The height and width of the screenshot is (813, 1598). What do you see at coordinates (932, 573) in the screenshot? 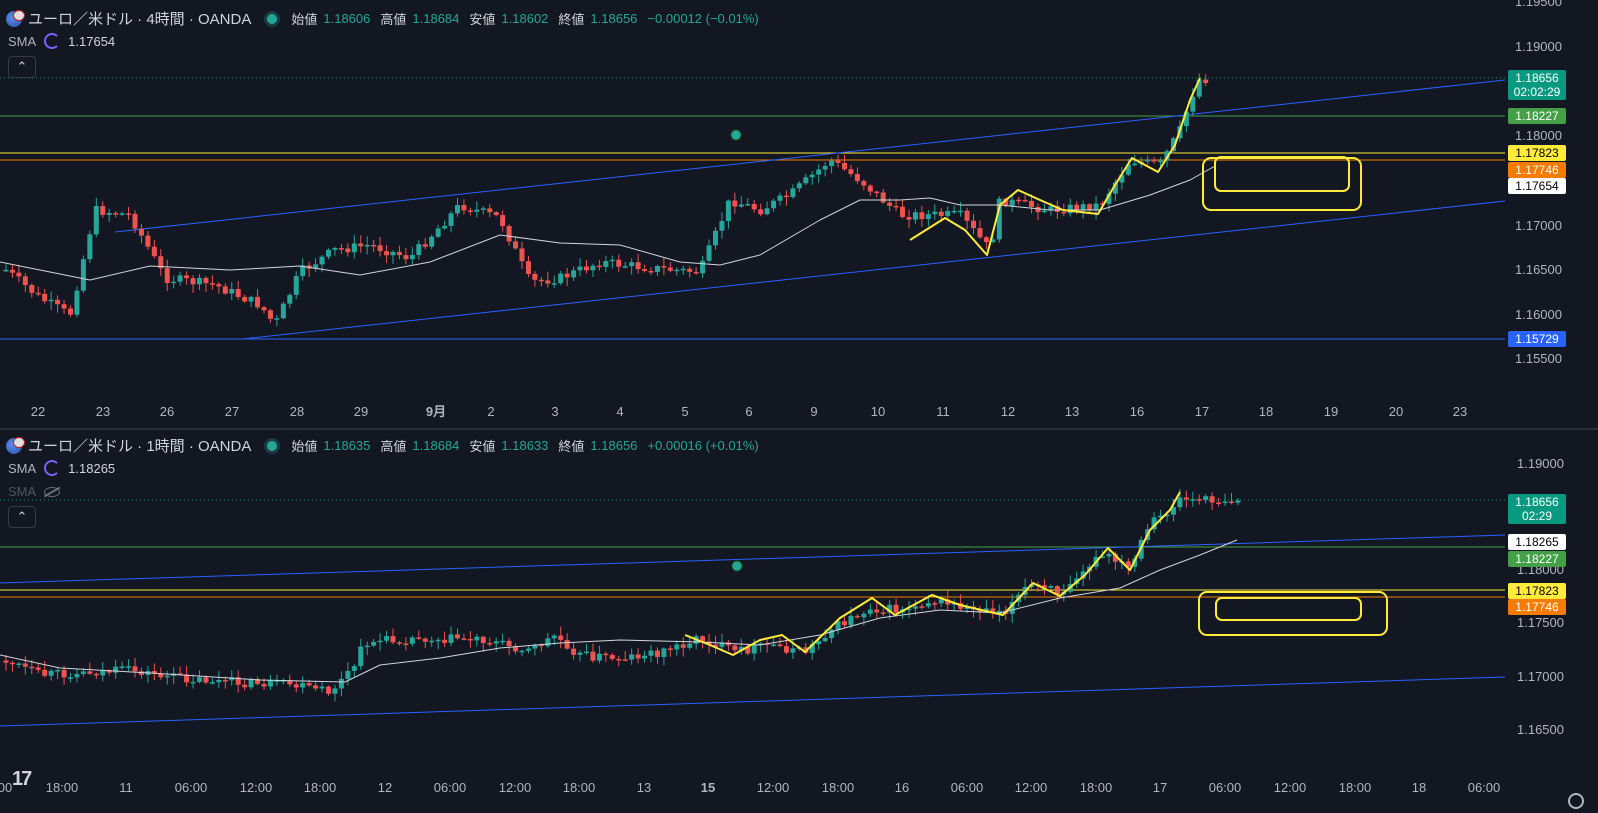
I see `zigzag-pattern-line` at bounding box center [932, 573].